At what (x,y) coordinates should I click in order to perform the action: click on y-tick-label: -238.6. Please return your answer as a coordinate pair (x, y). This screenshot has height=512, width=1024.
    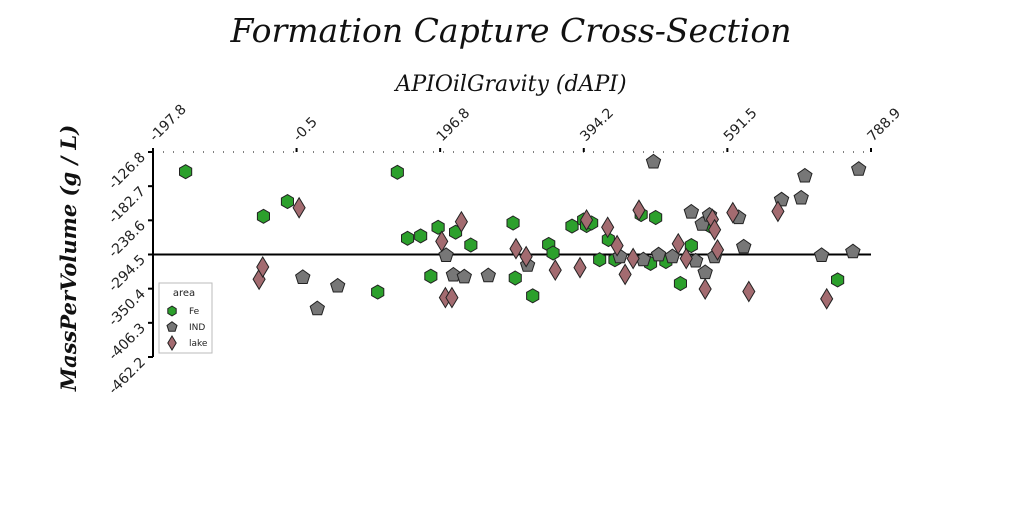
    Looking at the image, I should click on (127, 239).